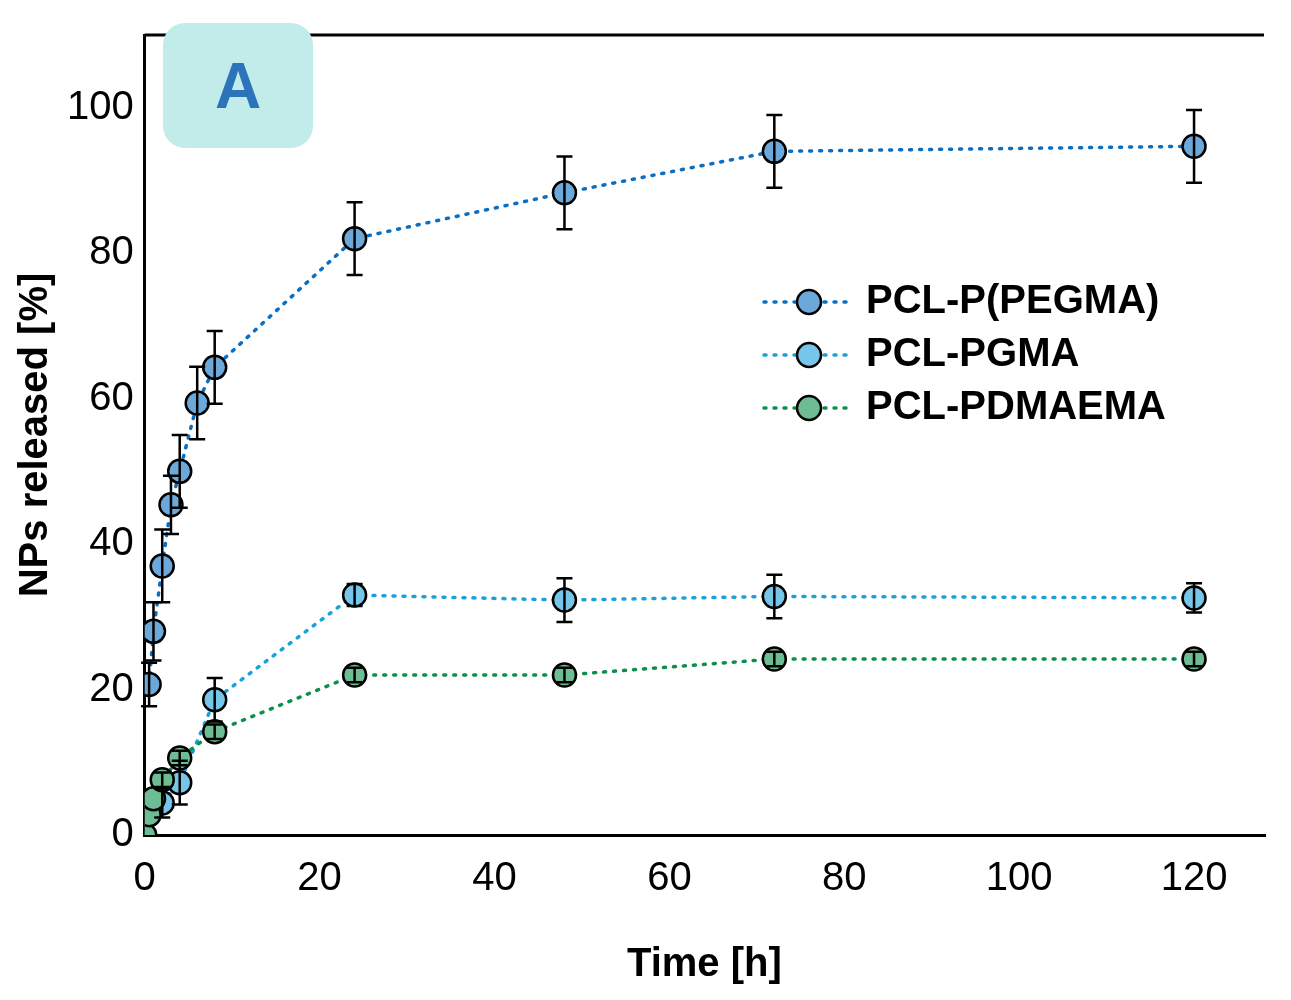 The height and width of the screenshot is (1000, 1291). I want to click on y-tick-label: 60, so click(111, 395).